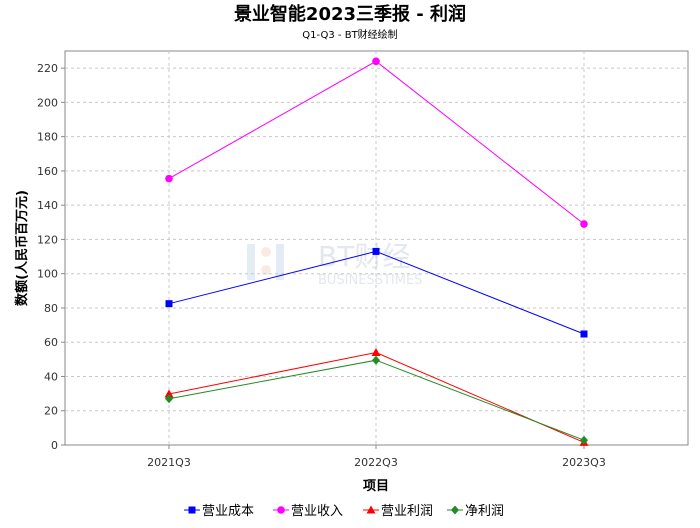 Image resolution: width=700 pixels, height=528 pixels. Describe the element at coordinates (370, 280) in the screenshot. I see `watermark-sub: BUSINESSTIMES` at that location.